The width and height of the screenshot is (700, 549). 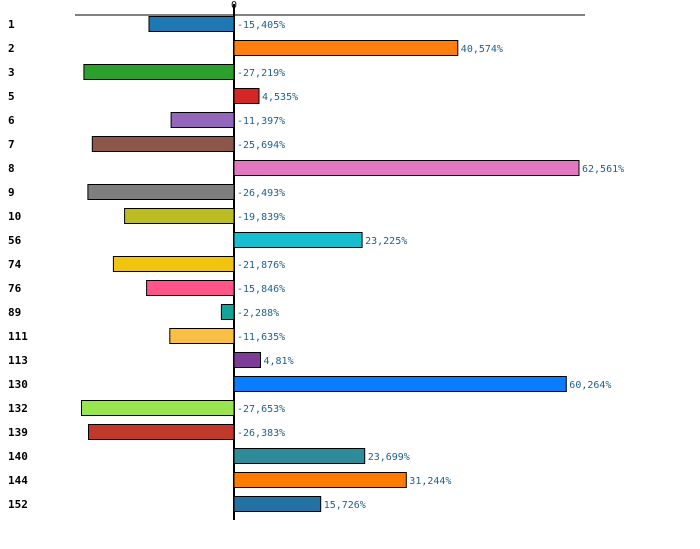 What do you see at coordinates (345, 505) in the screenshot?
I see `value-label-152: 15,726%` at bounding box center [345, 505].